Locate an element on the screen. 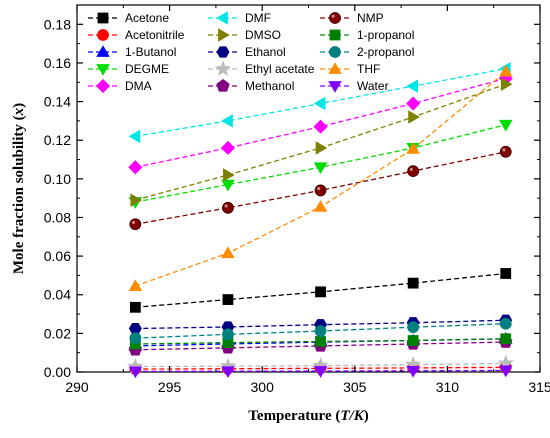  y-tick-label: 0.04 is located at coordinates (57, 295).